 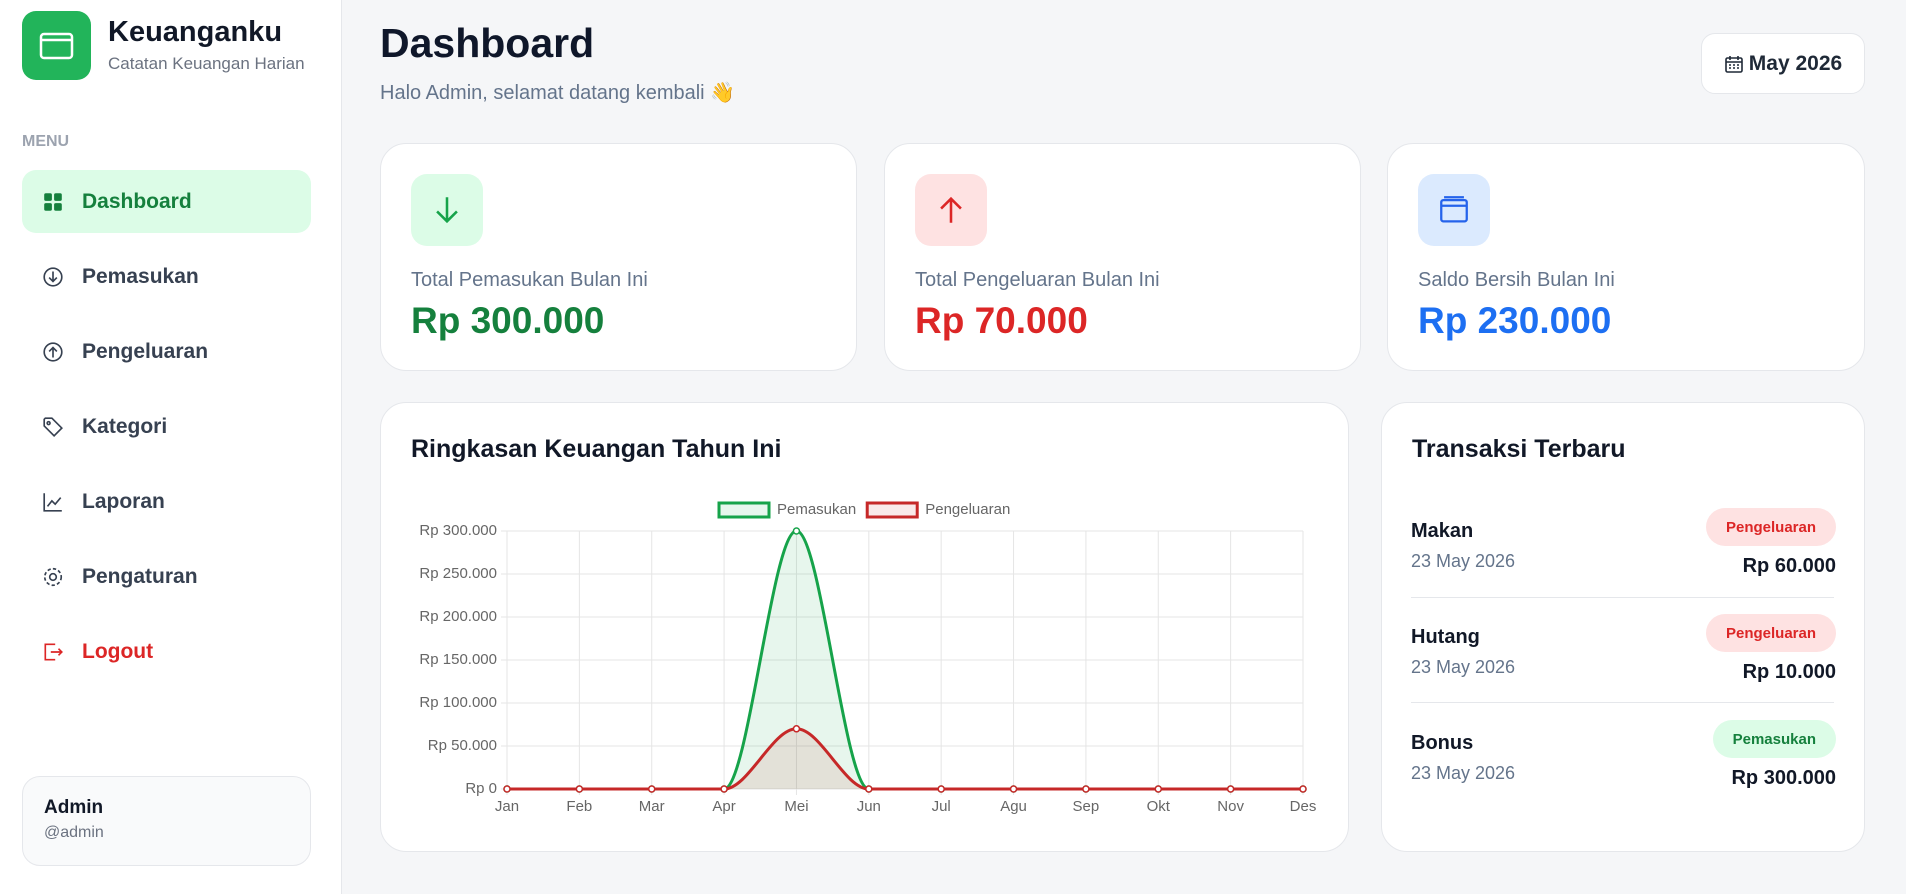 What do you see at coordinates (118, 651) in the screenshot?
I see `nav-label: Logout` at bounding box center [118, 651].